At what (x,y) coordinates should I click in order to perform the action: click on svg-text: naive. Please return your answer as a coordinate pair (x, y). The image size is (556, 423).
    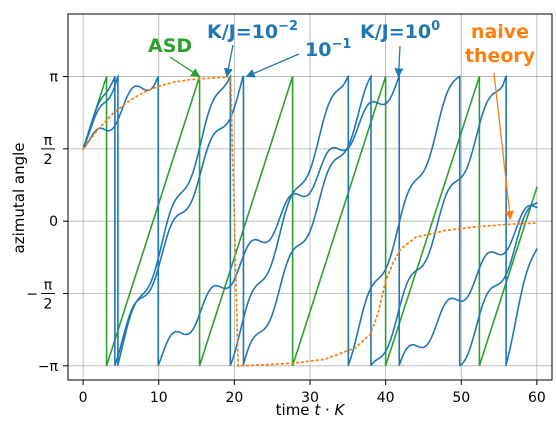
    Looking at the image, I should click on (500, 32).